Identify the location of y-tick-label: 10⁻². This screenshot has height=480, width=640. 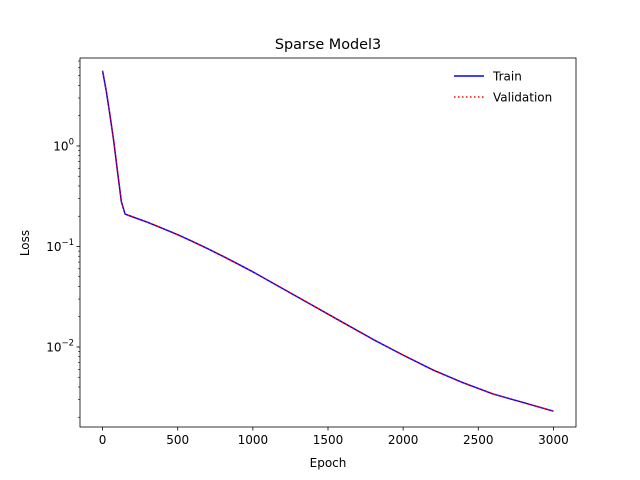
(60, 346).